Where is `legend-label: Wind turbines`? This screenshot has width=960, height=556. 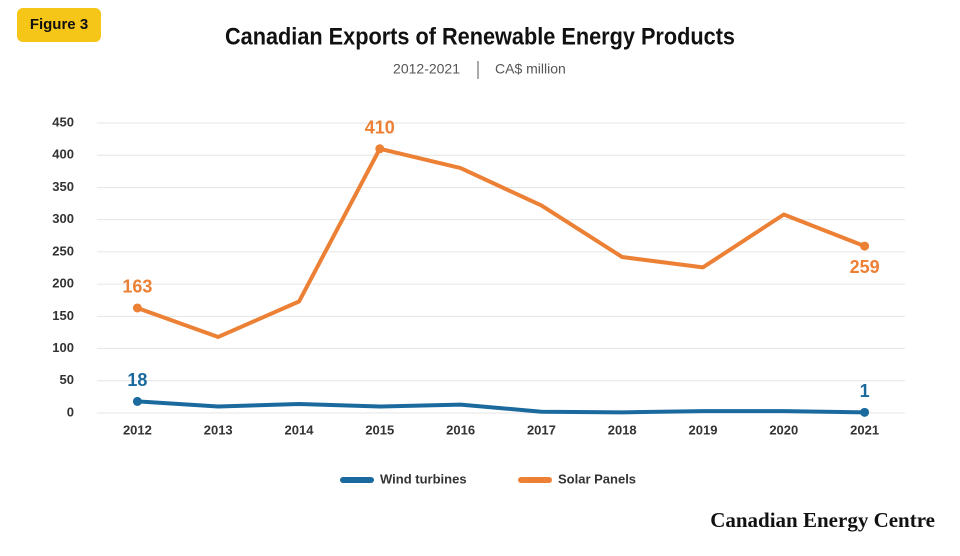
legend-label: Wind turbines is located at coordinates (423, 478).